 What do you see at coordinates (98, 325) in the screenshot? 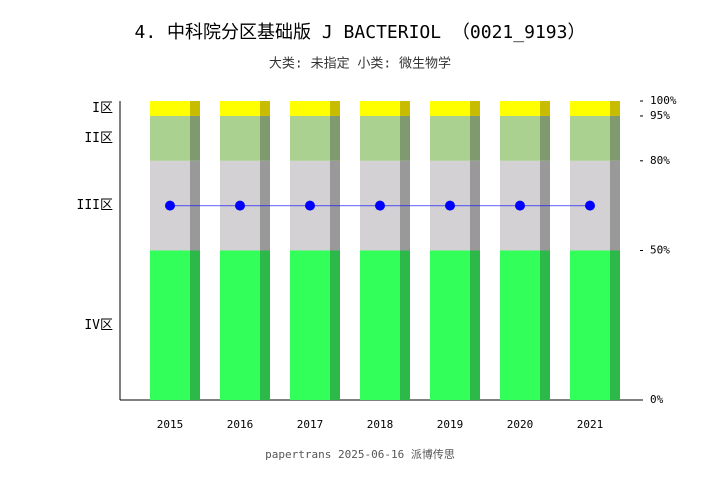
I see `zone-label: IV区` at bounding box center [98, 325].